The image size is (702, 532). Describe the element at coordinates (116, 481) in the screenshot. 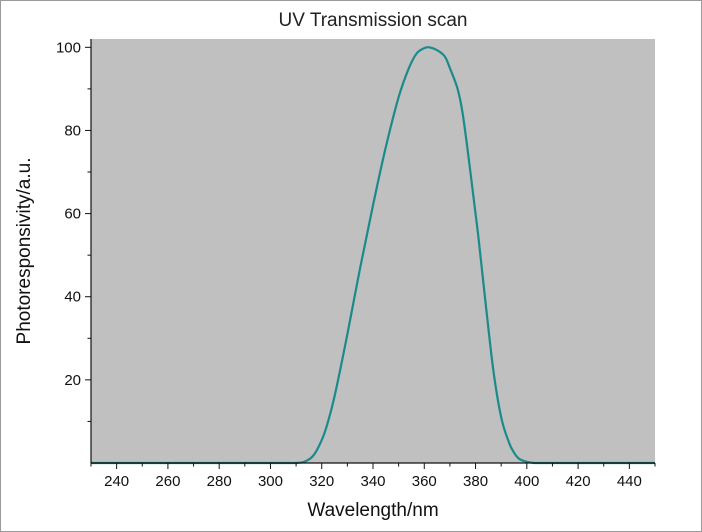

I see `x-tick-label: 240` at that location.